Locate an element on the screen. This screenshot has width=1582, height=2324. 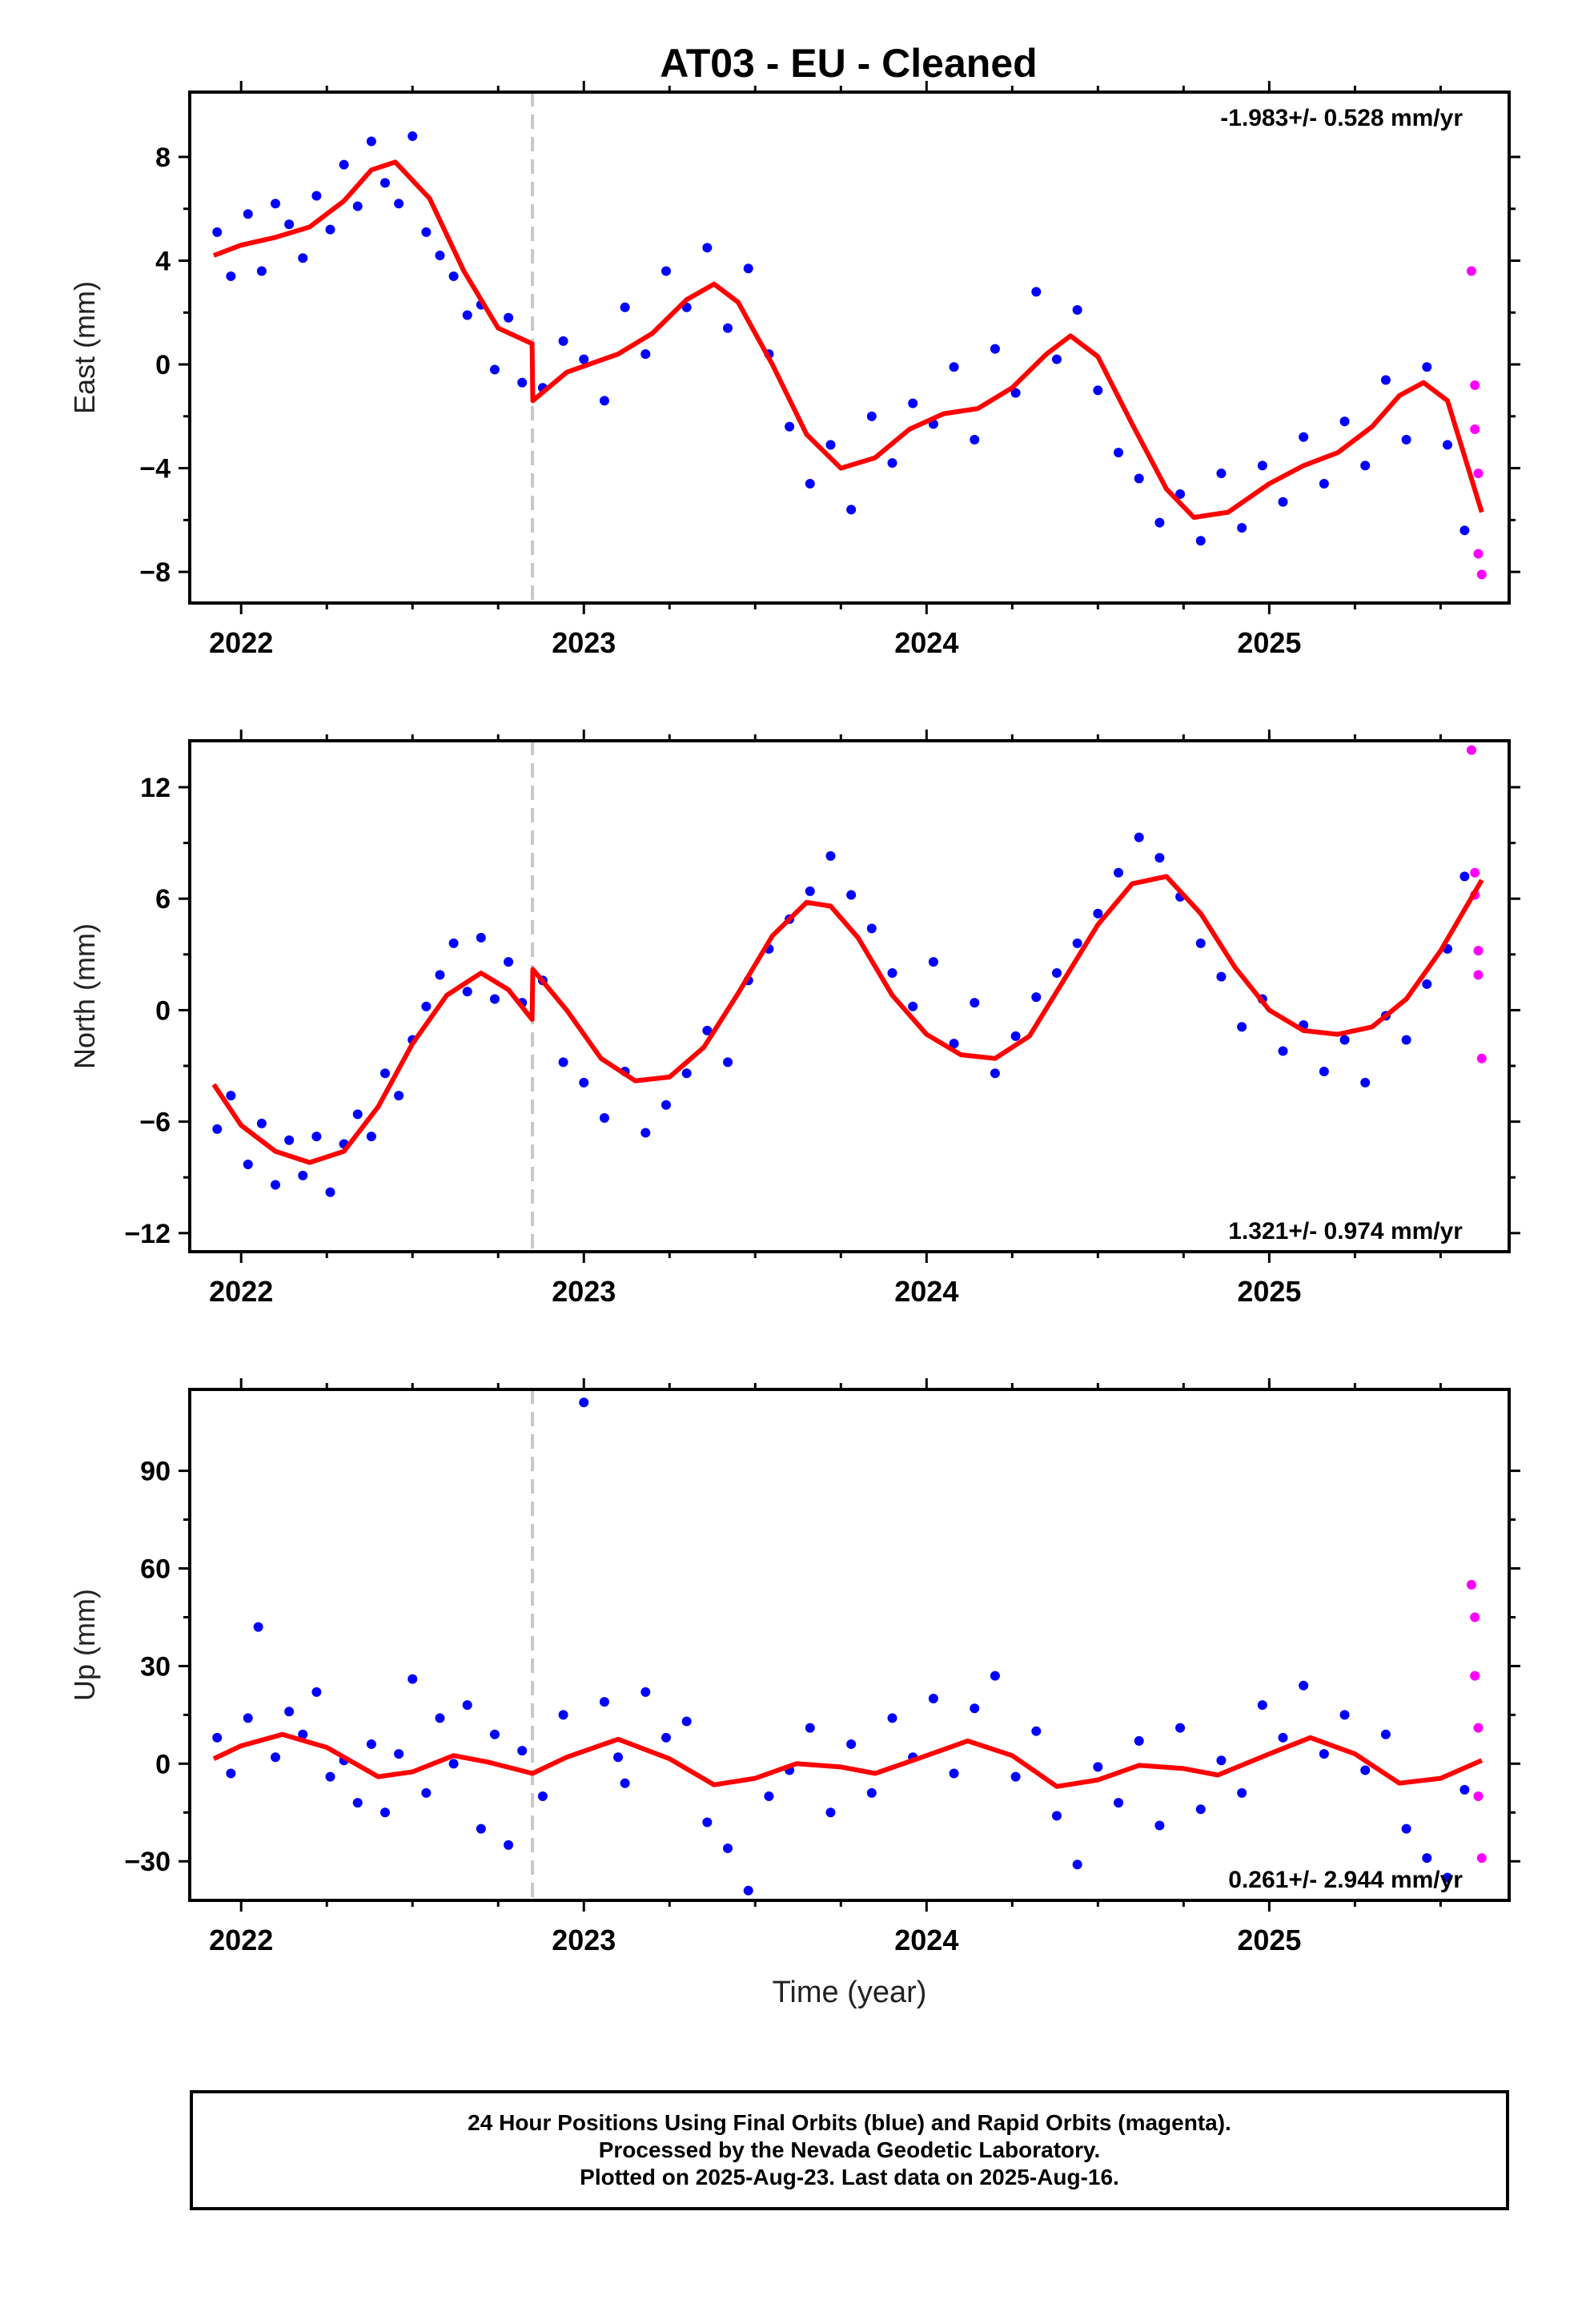
up-model-line is located at coordinates (847, 1760).